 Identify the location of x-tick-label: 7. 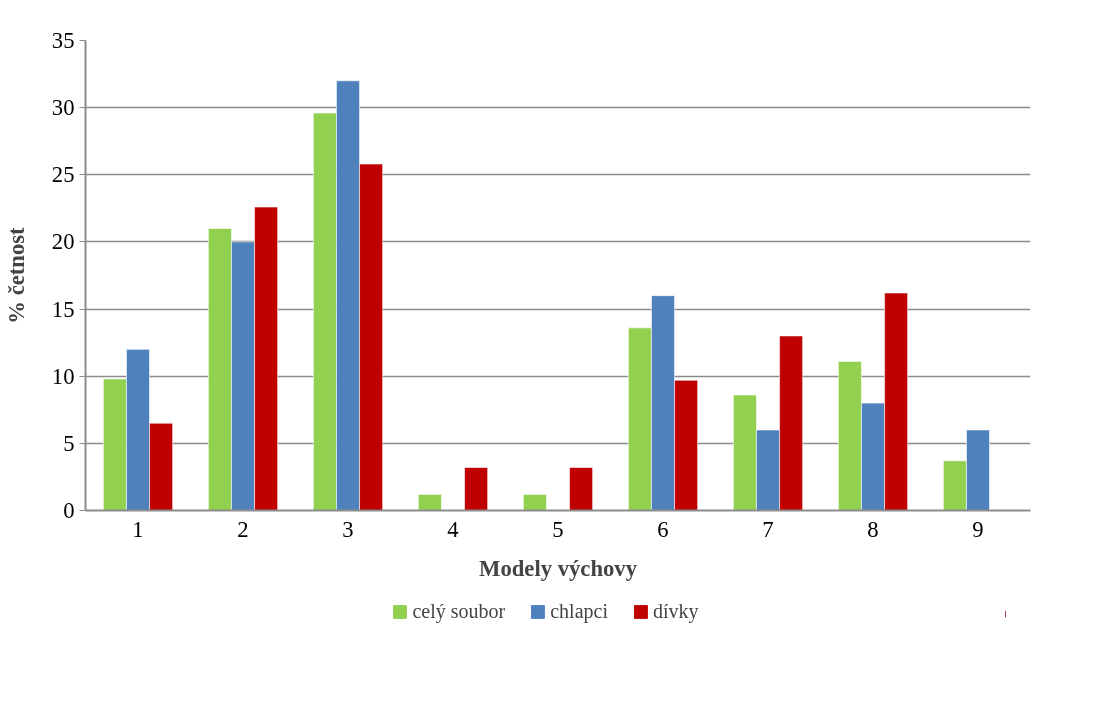
(768, 529).